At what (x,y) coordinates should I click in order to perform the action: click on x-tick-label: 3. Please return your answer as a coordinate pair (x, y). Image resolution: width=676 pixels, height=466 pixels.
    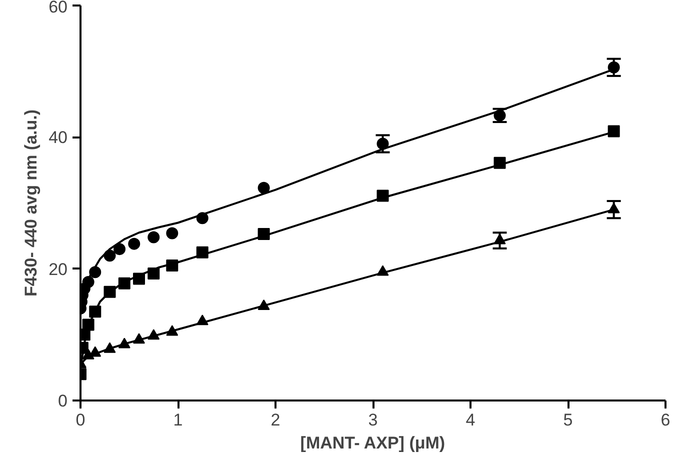
    Looking at the image, I should click on (373, 420).